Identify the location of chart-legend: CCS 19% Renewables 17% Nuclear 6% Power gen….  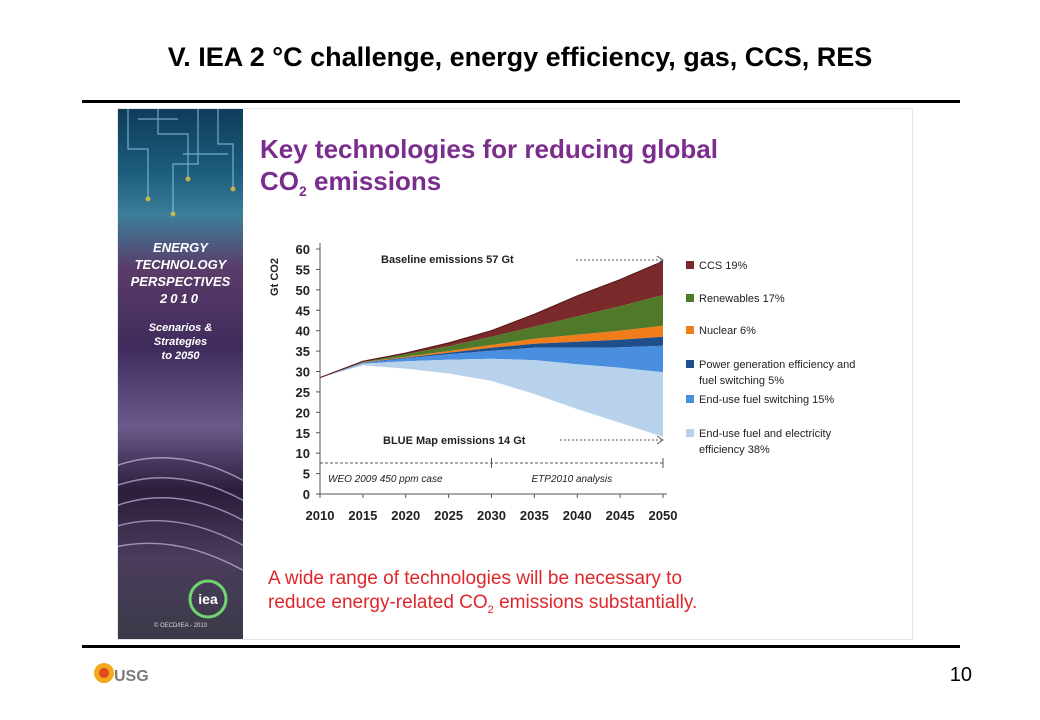
(770, 358).